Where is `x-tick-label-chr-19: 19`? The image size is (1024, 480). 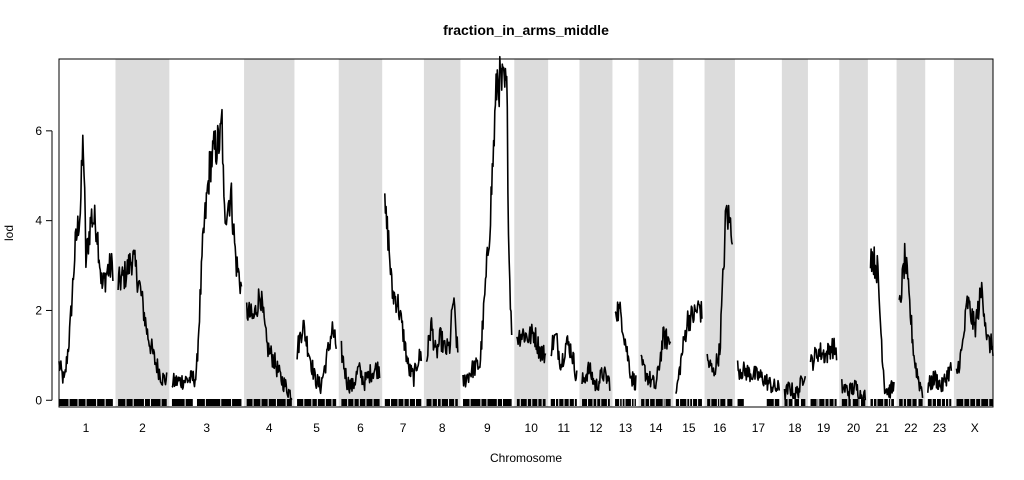 x-tick-label-chr-19: 19 is located at coordinates (824, 428).